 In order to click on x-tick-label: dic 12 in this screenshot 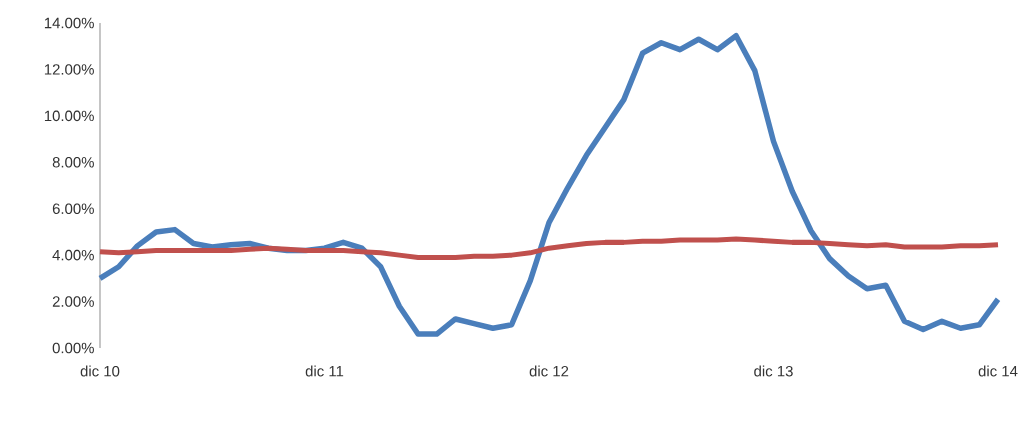, I will do `click(549, 371)`.